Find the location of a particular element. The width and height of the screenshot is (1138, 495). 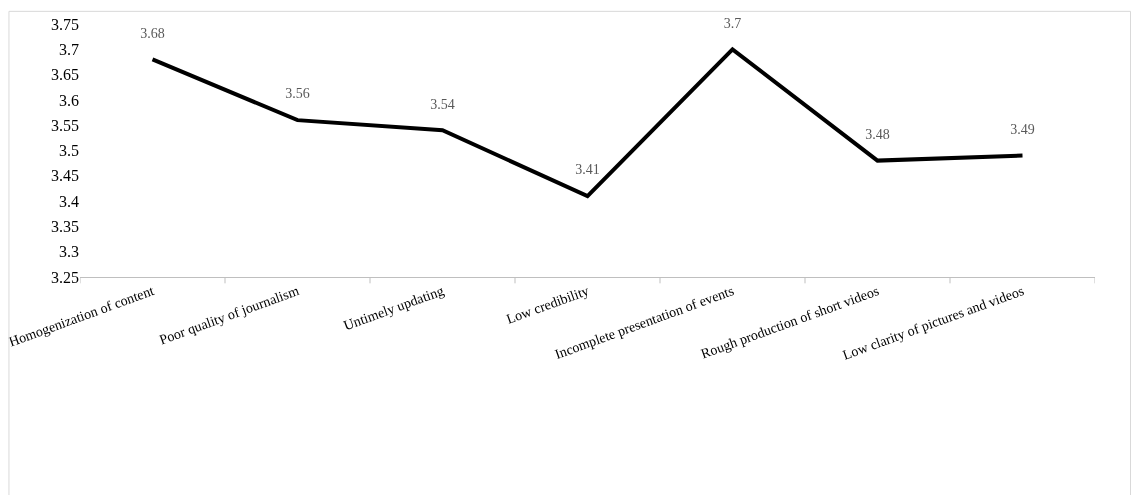

y-tick-label: 3.75 is located at coordinates (65, 24).